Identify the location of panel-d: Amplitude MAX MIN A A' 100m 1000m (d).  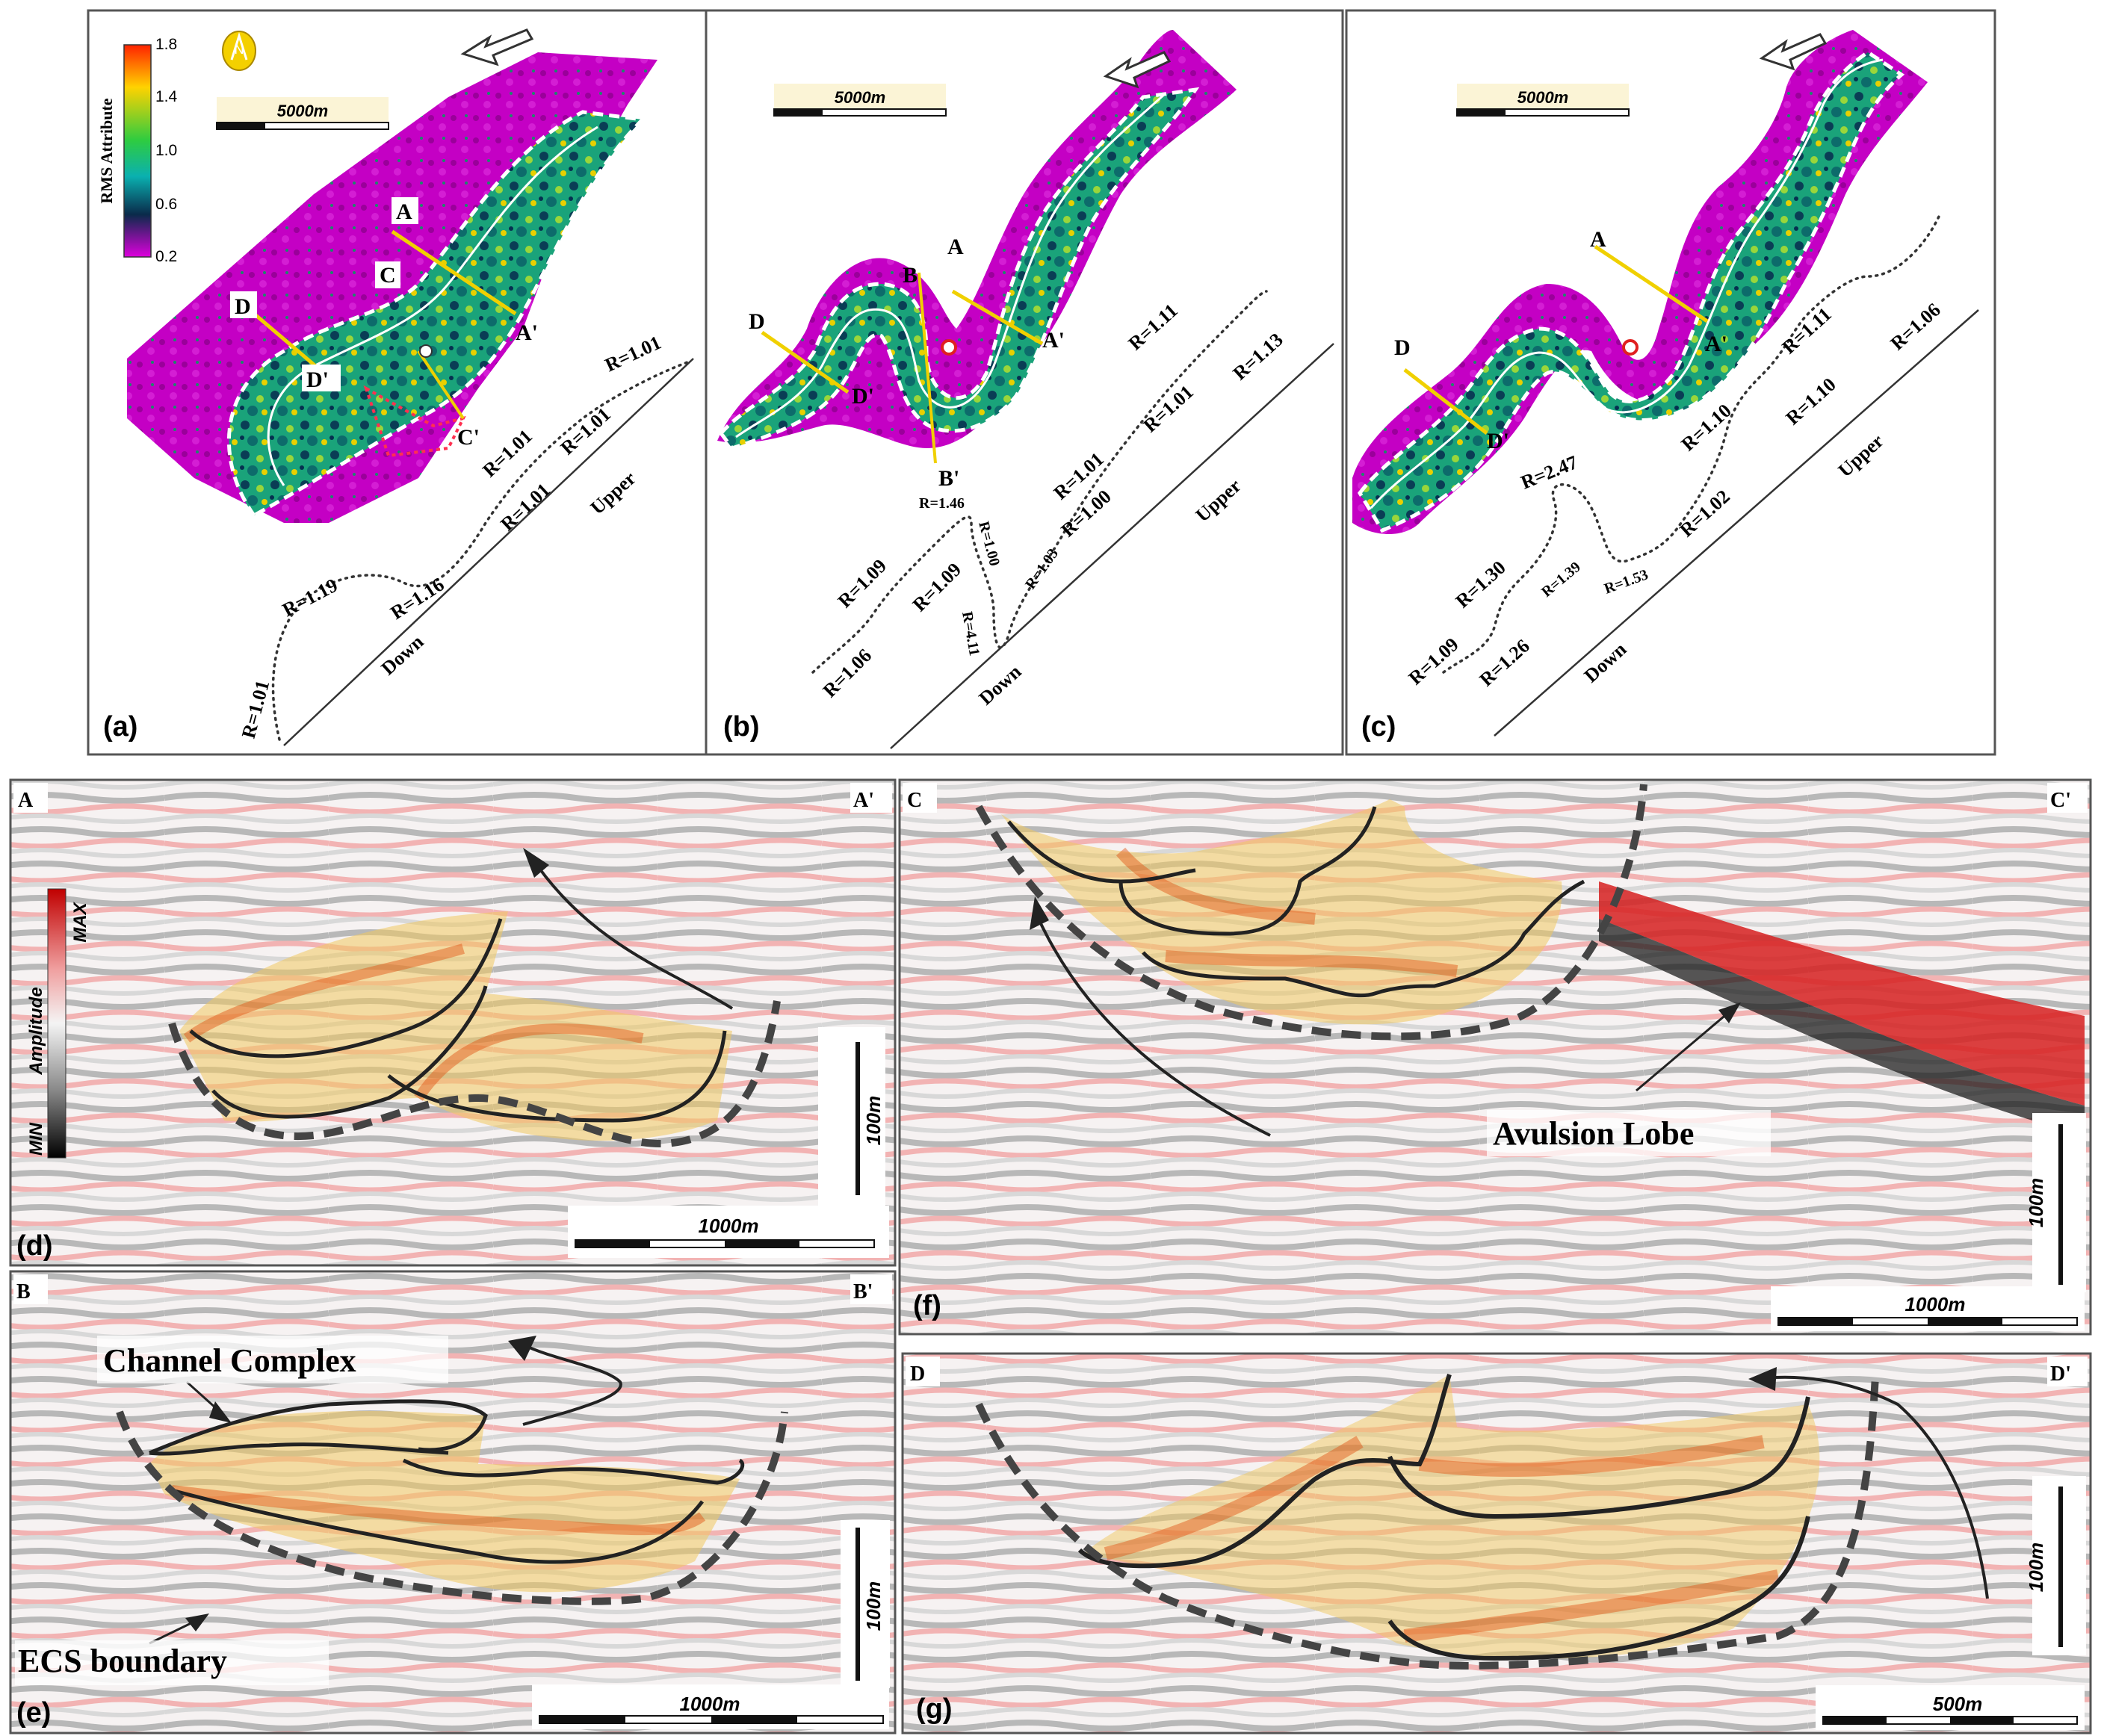
(453, 1022).